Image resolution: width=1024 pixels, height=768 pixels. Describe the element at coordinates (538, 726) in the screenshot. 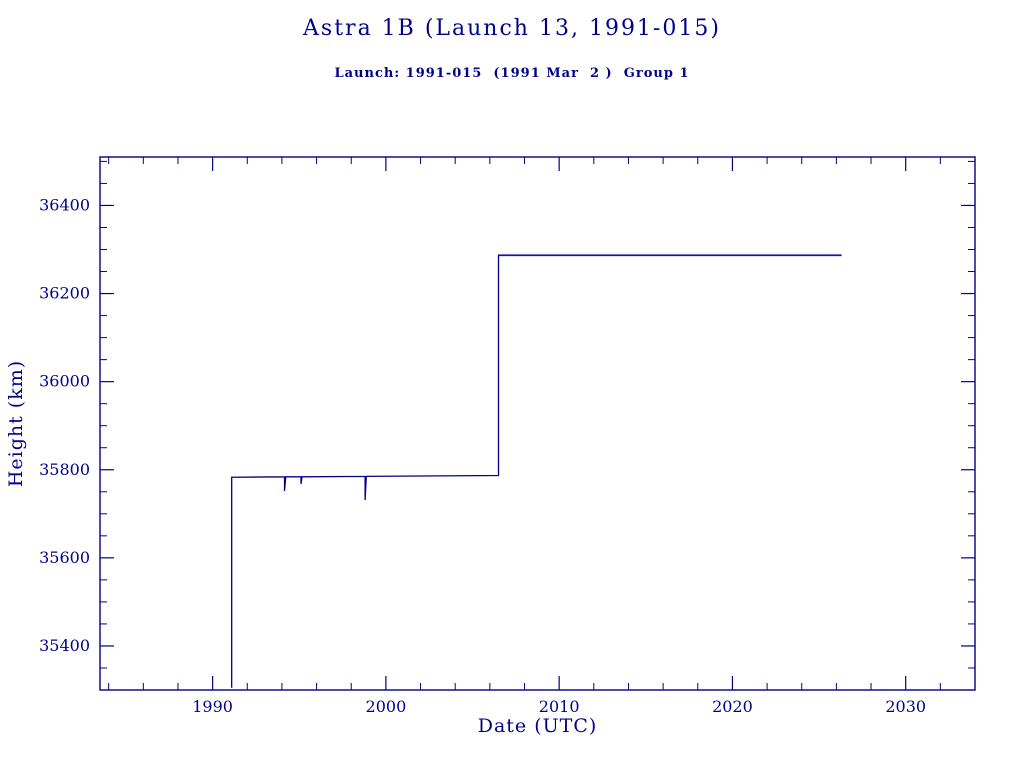

I see `x-axis-label: Date (UTC)` at that location.